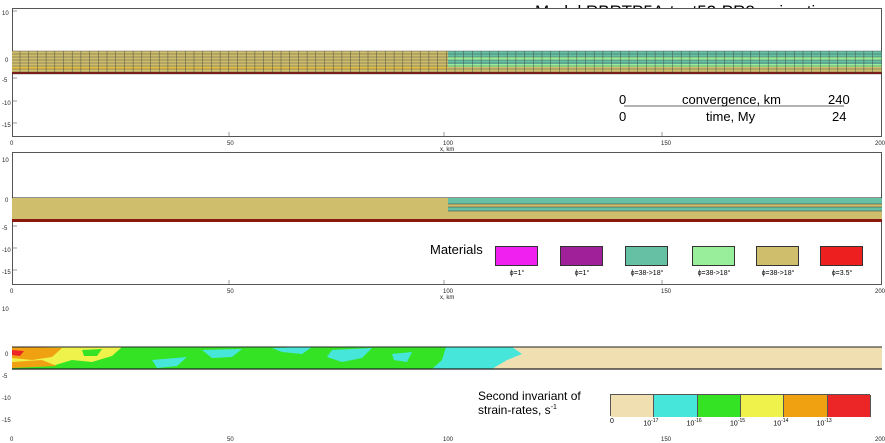 Image resolution: width=885 pixels, height=443 pixels. I want to click on convergence-label: convergence, km, so click(731, 99).